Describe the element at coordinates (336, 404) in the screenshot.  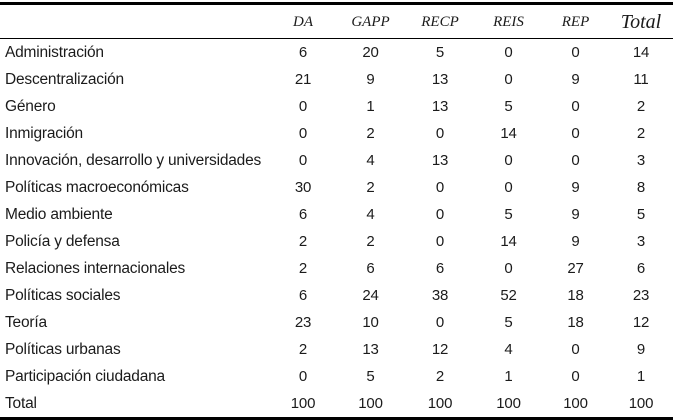
I see `table-row: Total 100 100 100 100 100 100` at that location.